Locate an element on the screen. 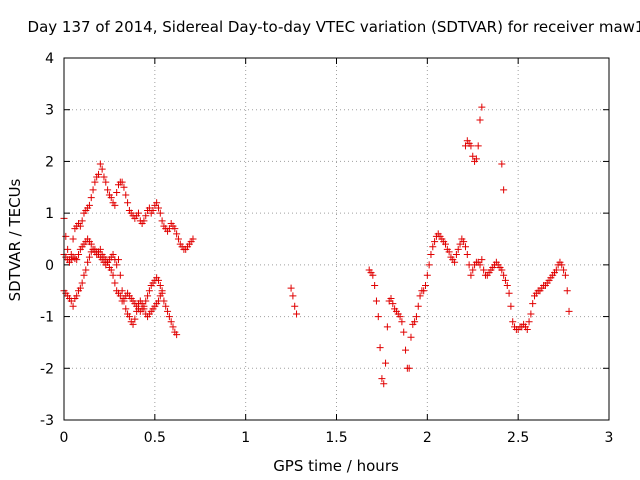 The image size is (640, 480). y-tick-label: 2 is located at coordinates (49, 162).